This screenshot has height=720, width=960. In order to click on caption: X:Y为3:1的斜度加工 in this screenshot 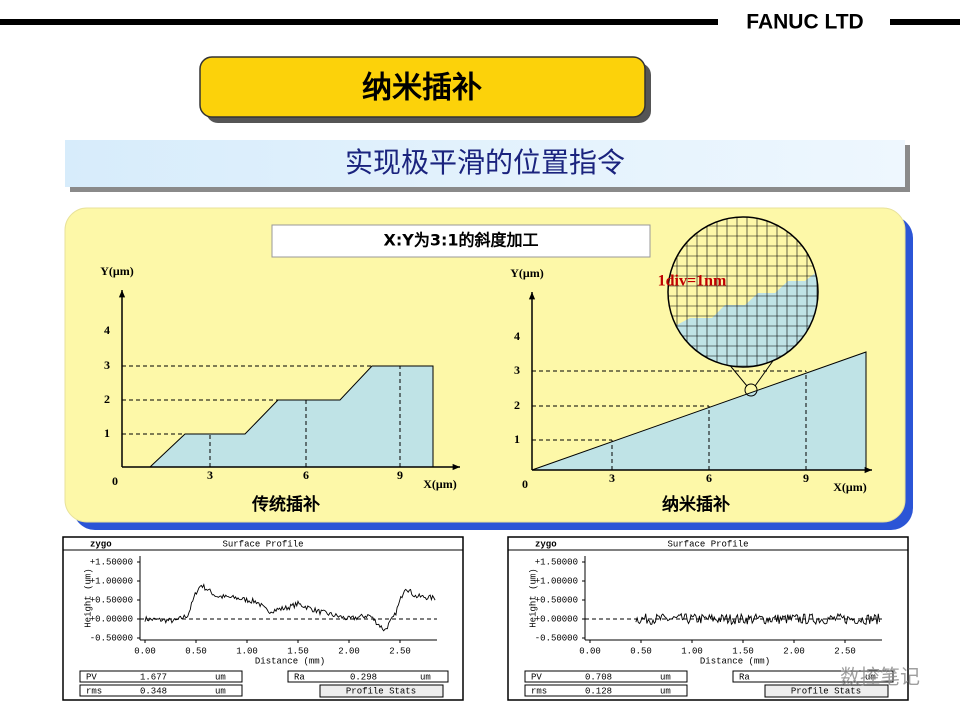, I will do `click(461, 240)`.